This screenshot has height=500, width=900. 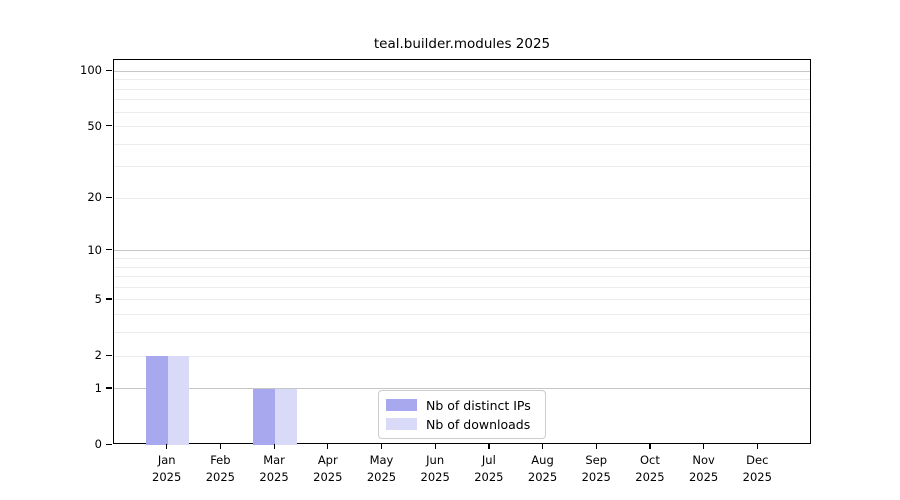 I want to click on y-tick-label: 20, so click(x=94, y=197).